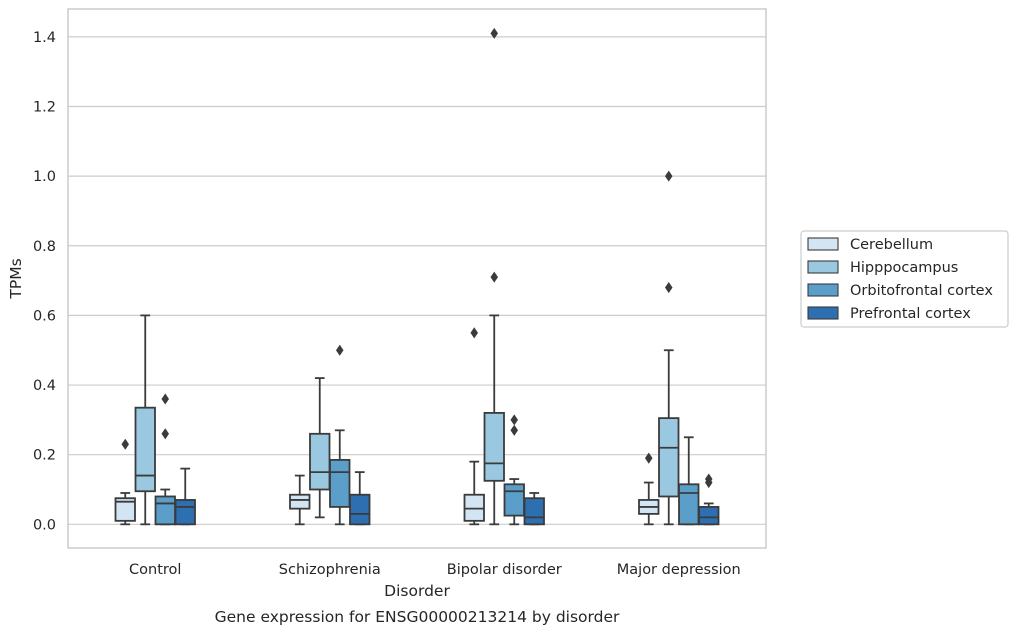 The image size is (1018, 634). Describe the element at coordinates (44, 456) in the screenshot. I see `y-tick-label: 0.2` at that location.